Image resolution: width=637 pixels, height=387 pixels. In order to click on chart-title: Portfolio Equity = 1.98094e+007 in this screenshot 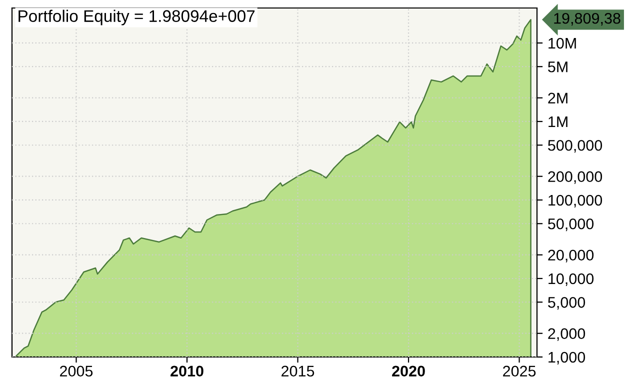, I will do `click(136, 18)`.